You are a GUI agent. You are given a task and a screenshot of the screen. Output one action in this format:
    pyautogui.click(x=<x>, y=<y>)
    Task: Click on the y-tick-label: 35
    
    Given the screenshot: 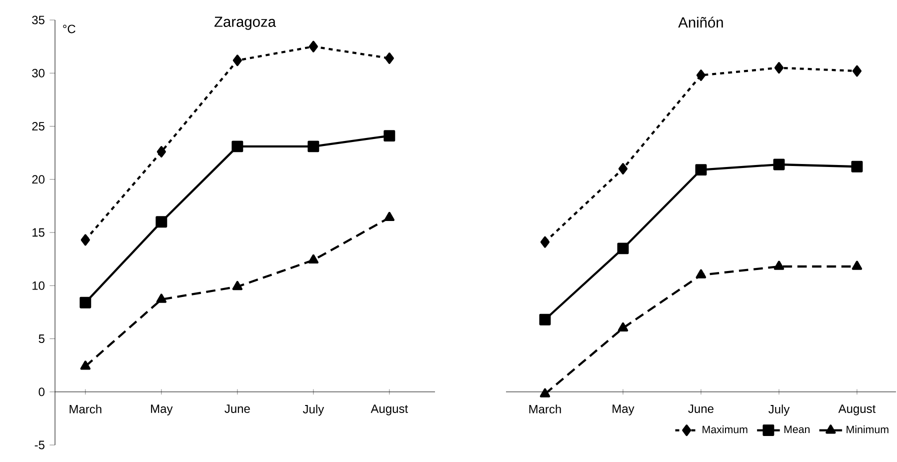 What is the action you would take?
    pyautogui.click(x=38, y=20)
    